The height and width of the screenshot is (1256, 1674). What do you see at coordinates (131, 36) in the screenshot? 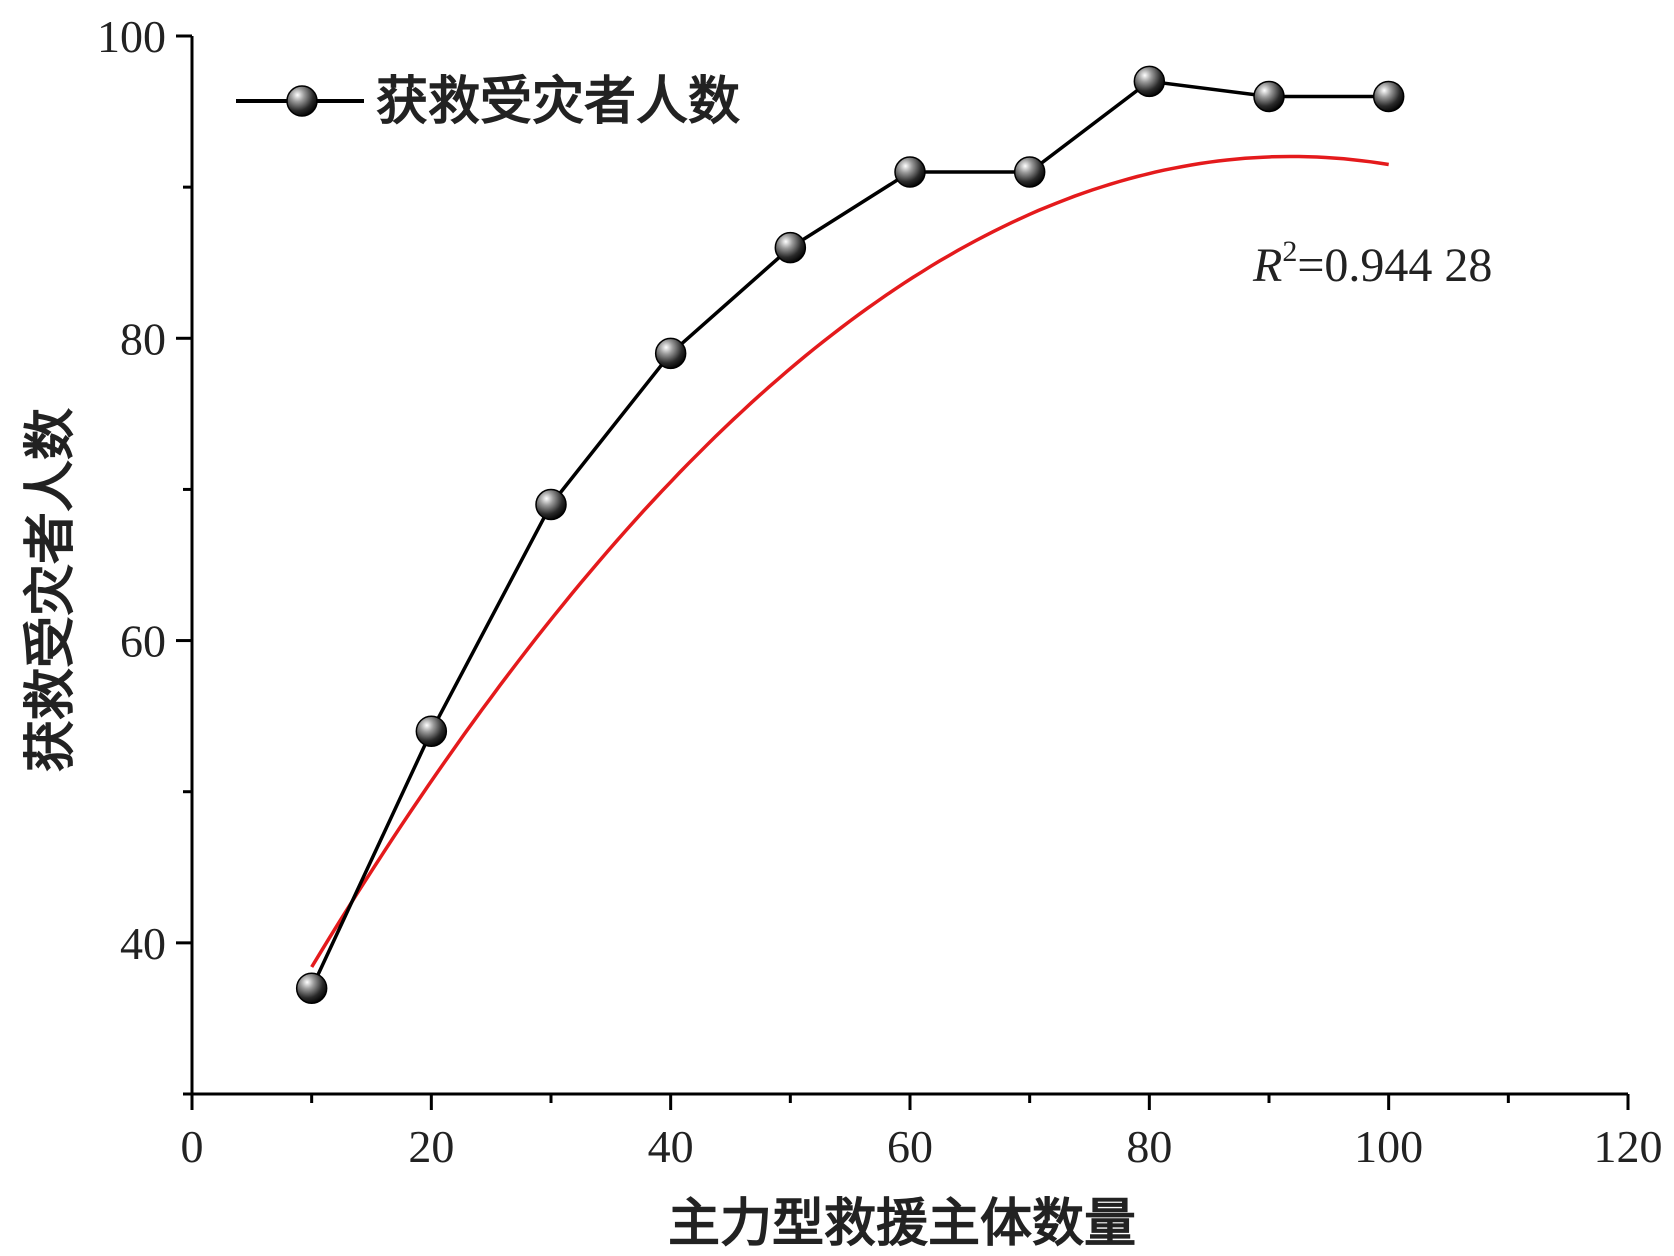
I see `y-tick-label: 100` at bounding box center [131, 36].